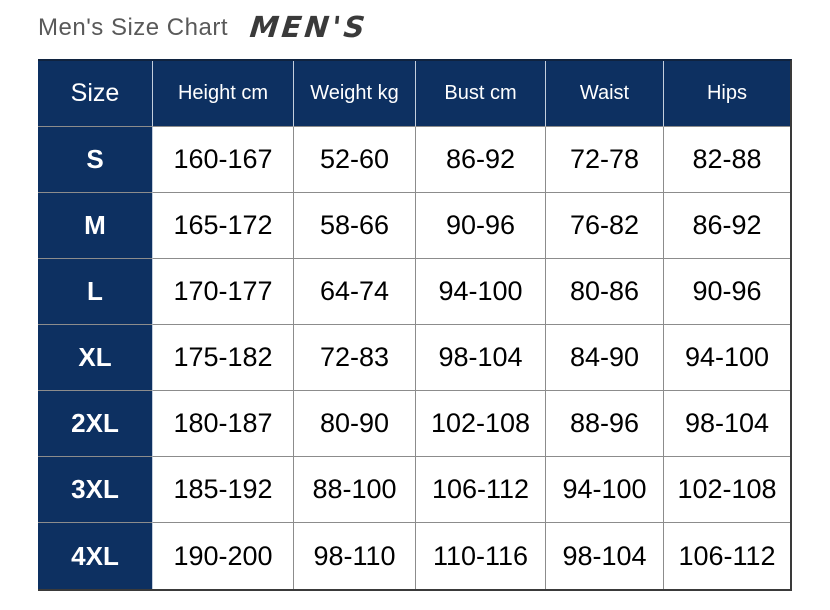 The width and height of the screenshot is (830, 610). What do you see at coordinates (223, 160) in the screenshot?
I see `table-cell: 160-167` at bounding box center [223, 160].